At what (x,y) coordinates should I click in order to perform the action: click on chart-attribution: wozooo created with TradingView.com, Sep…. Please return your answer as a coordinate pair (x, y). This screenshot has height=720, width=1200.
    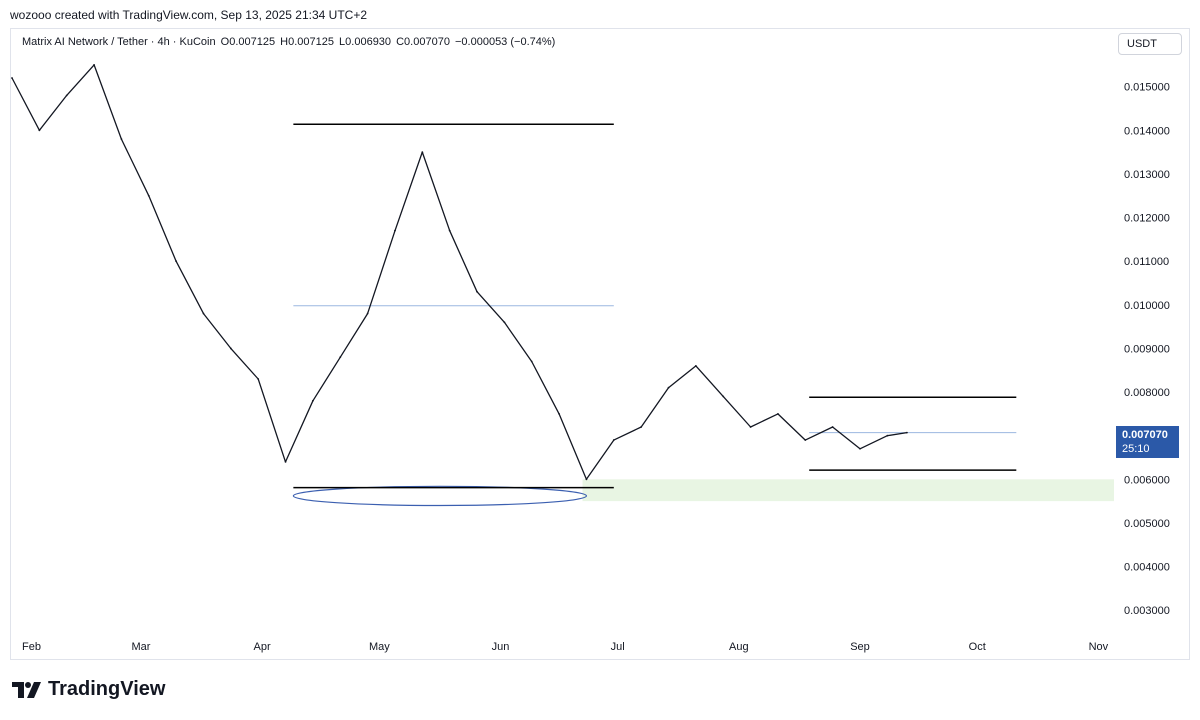
    Looking at the image, I should click on (188, 15).